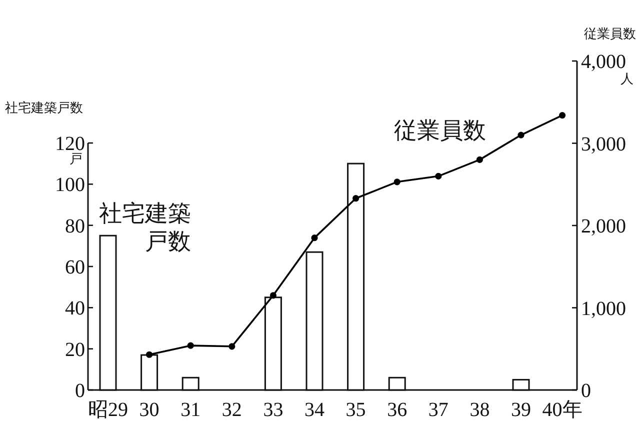  What do you see at coordinates (44, 107) in the screenshot?
I see `ylabel: 社宅建築戸数` at bounding box center [44, 107].